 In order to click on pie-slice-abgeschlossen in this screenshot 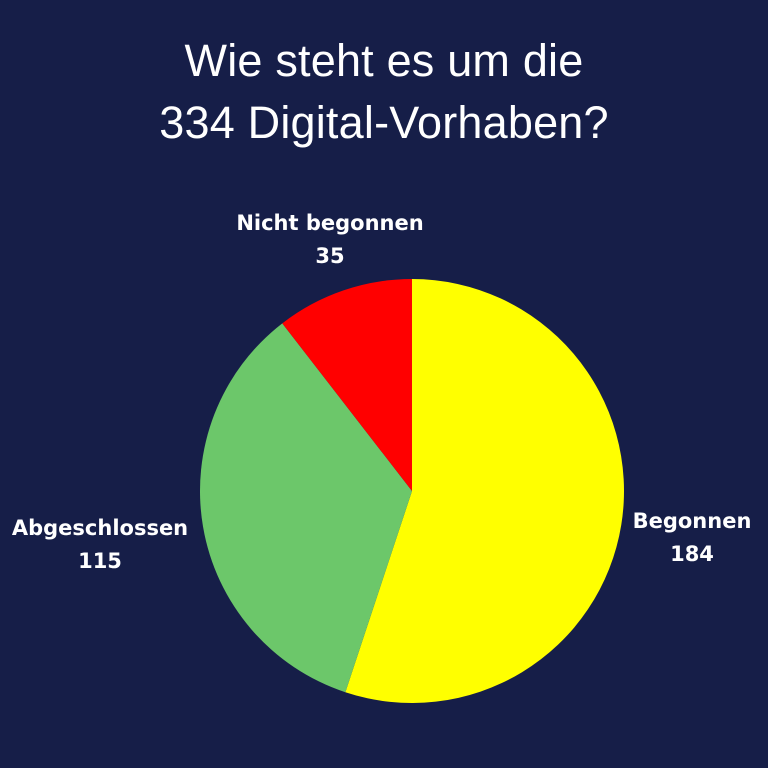, I will do `click(306, 508)`.